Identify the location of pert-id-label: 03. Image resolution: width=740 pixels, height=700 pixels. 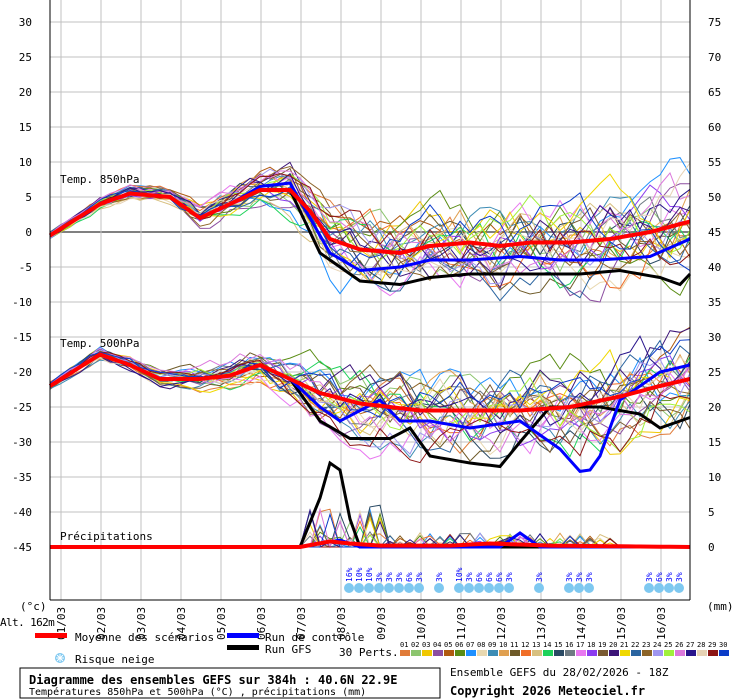
(426, 645).